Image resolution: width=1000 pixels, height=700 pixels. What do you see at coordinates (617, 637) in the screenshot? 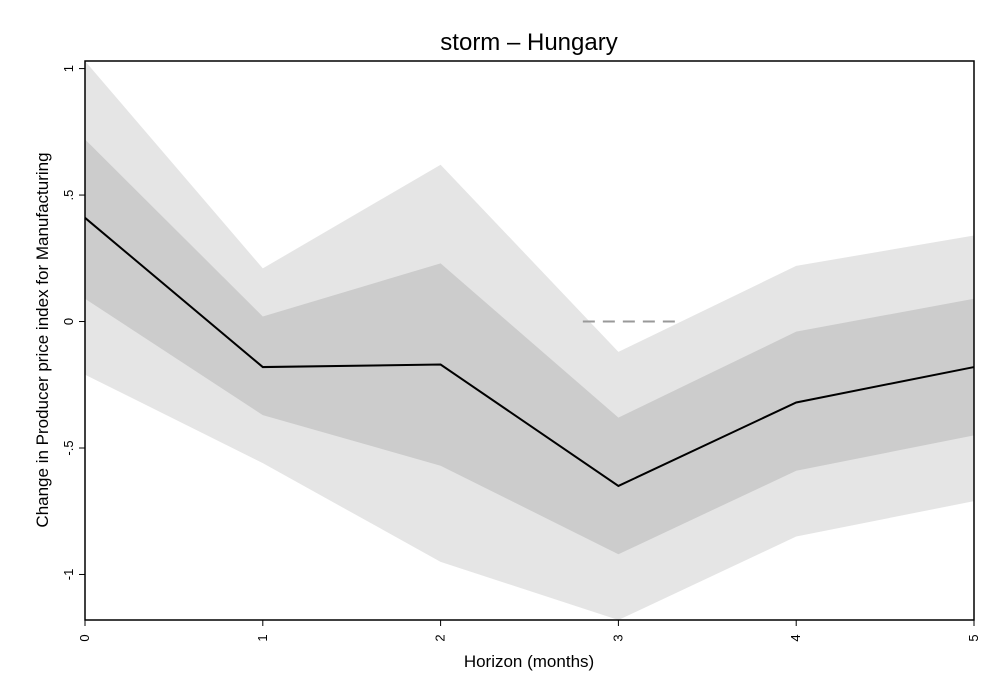
I see `x-tick-label: 3` at bounding box center [617, 637].